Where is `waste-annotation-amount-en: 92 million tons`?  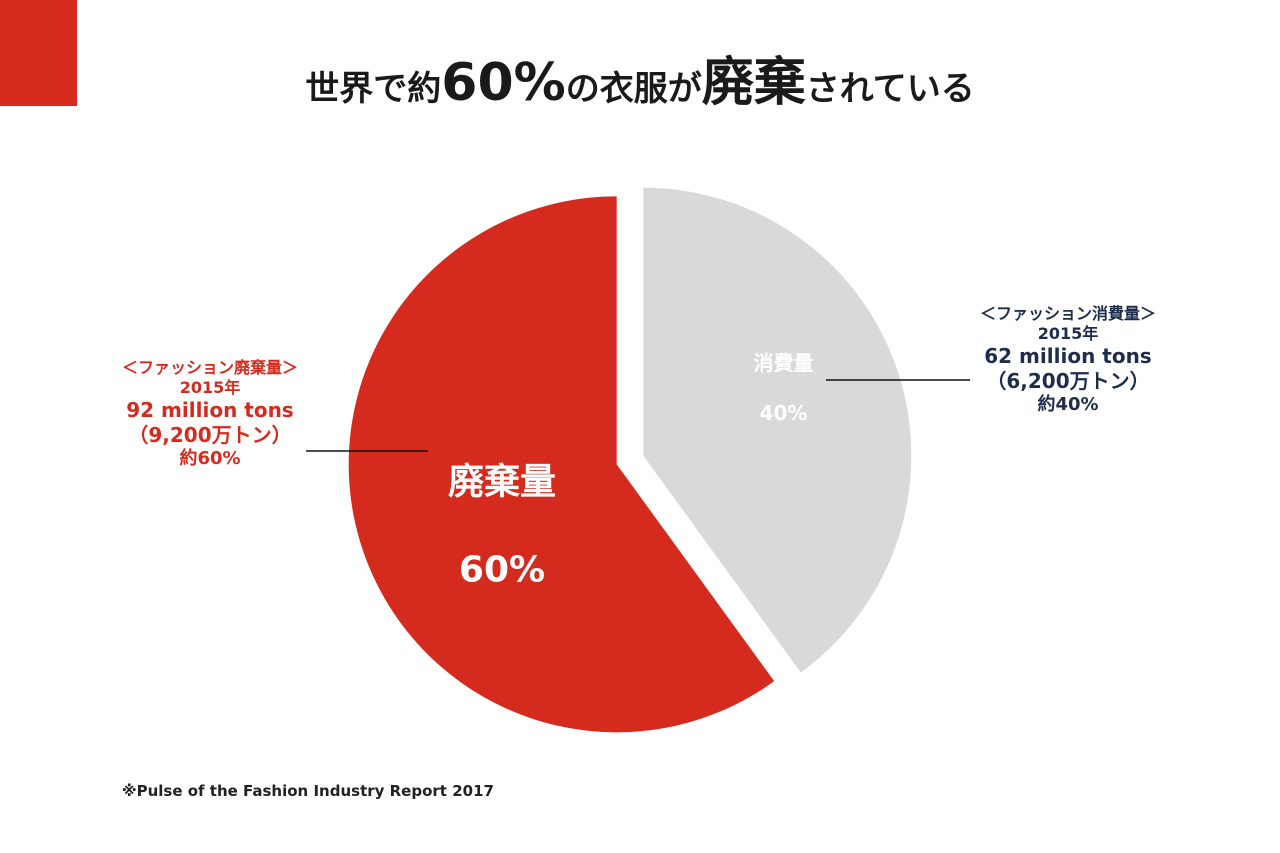
waste-annotation-amount-en: 92 million tons is located at coordinates (210, 410).